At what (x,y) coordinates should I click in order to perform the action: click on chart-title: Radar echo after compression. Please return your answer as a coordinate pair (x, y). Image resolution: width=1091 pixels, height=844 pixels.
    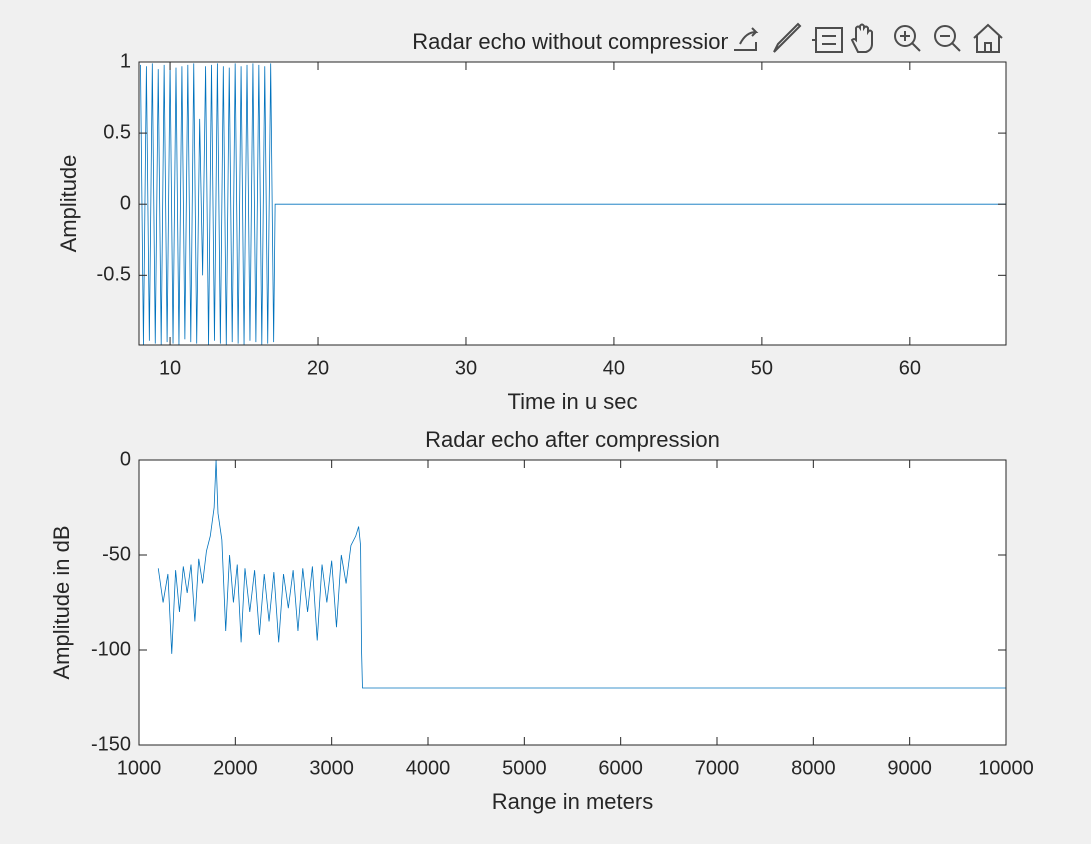
    Looking at the image, I should click on (572, 439).